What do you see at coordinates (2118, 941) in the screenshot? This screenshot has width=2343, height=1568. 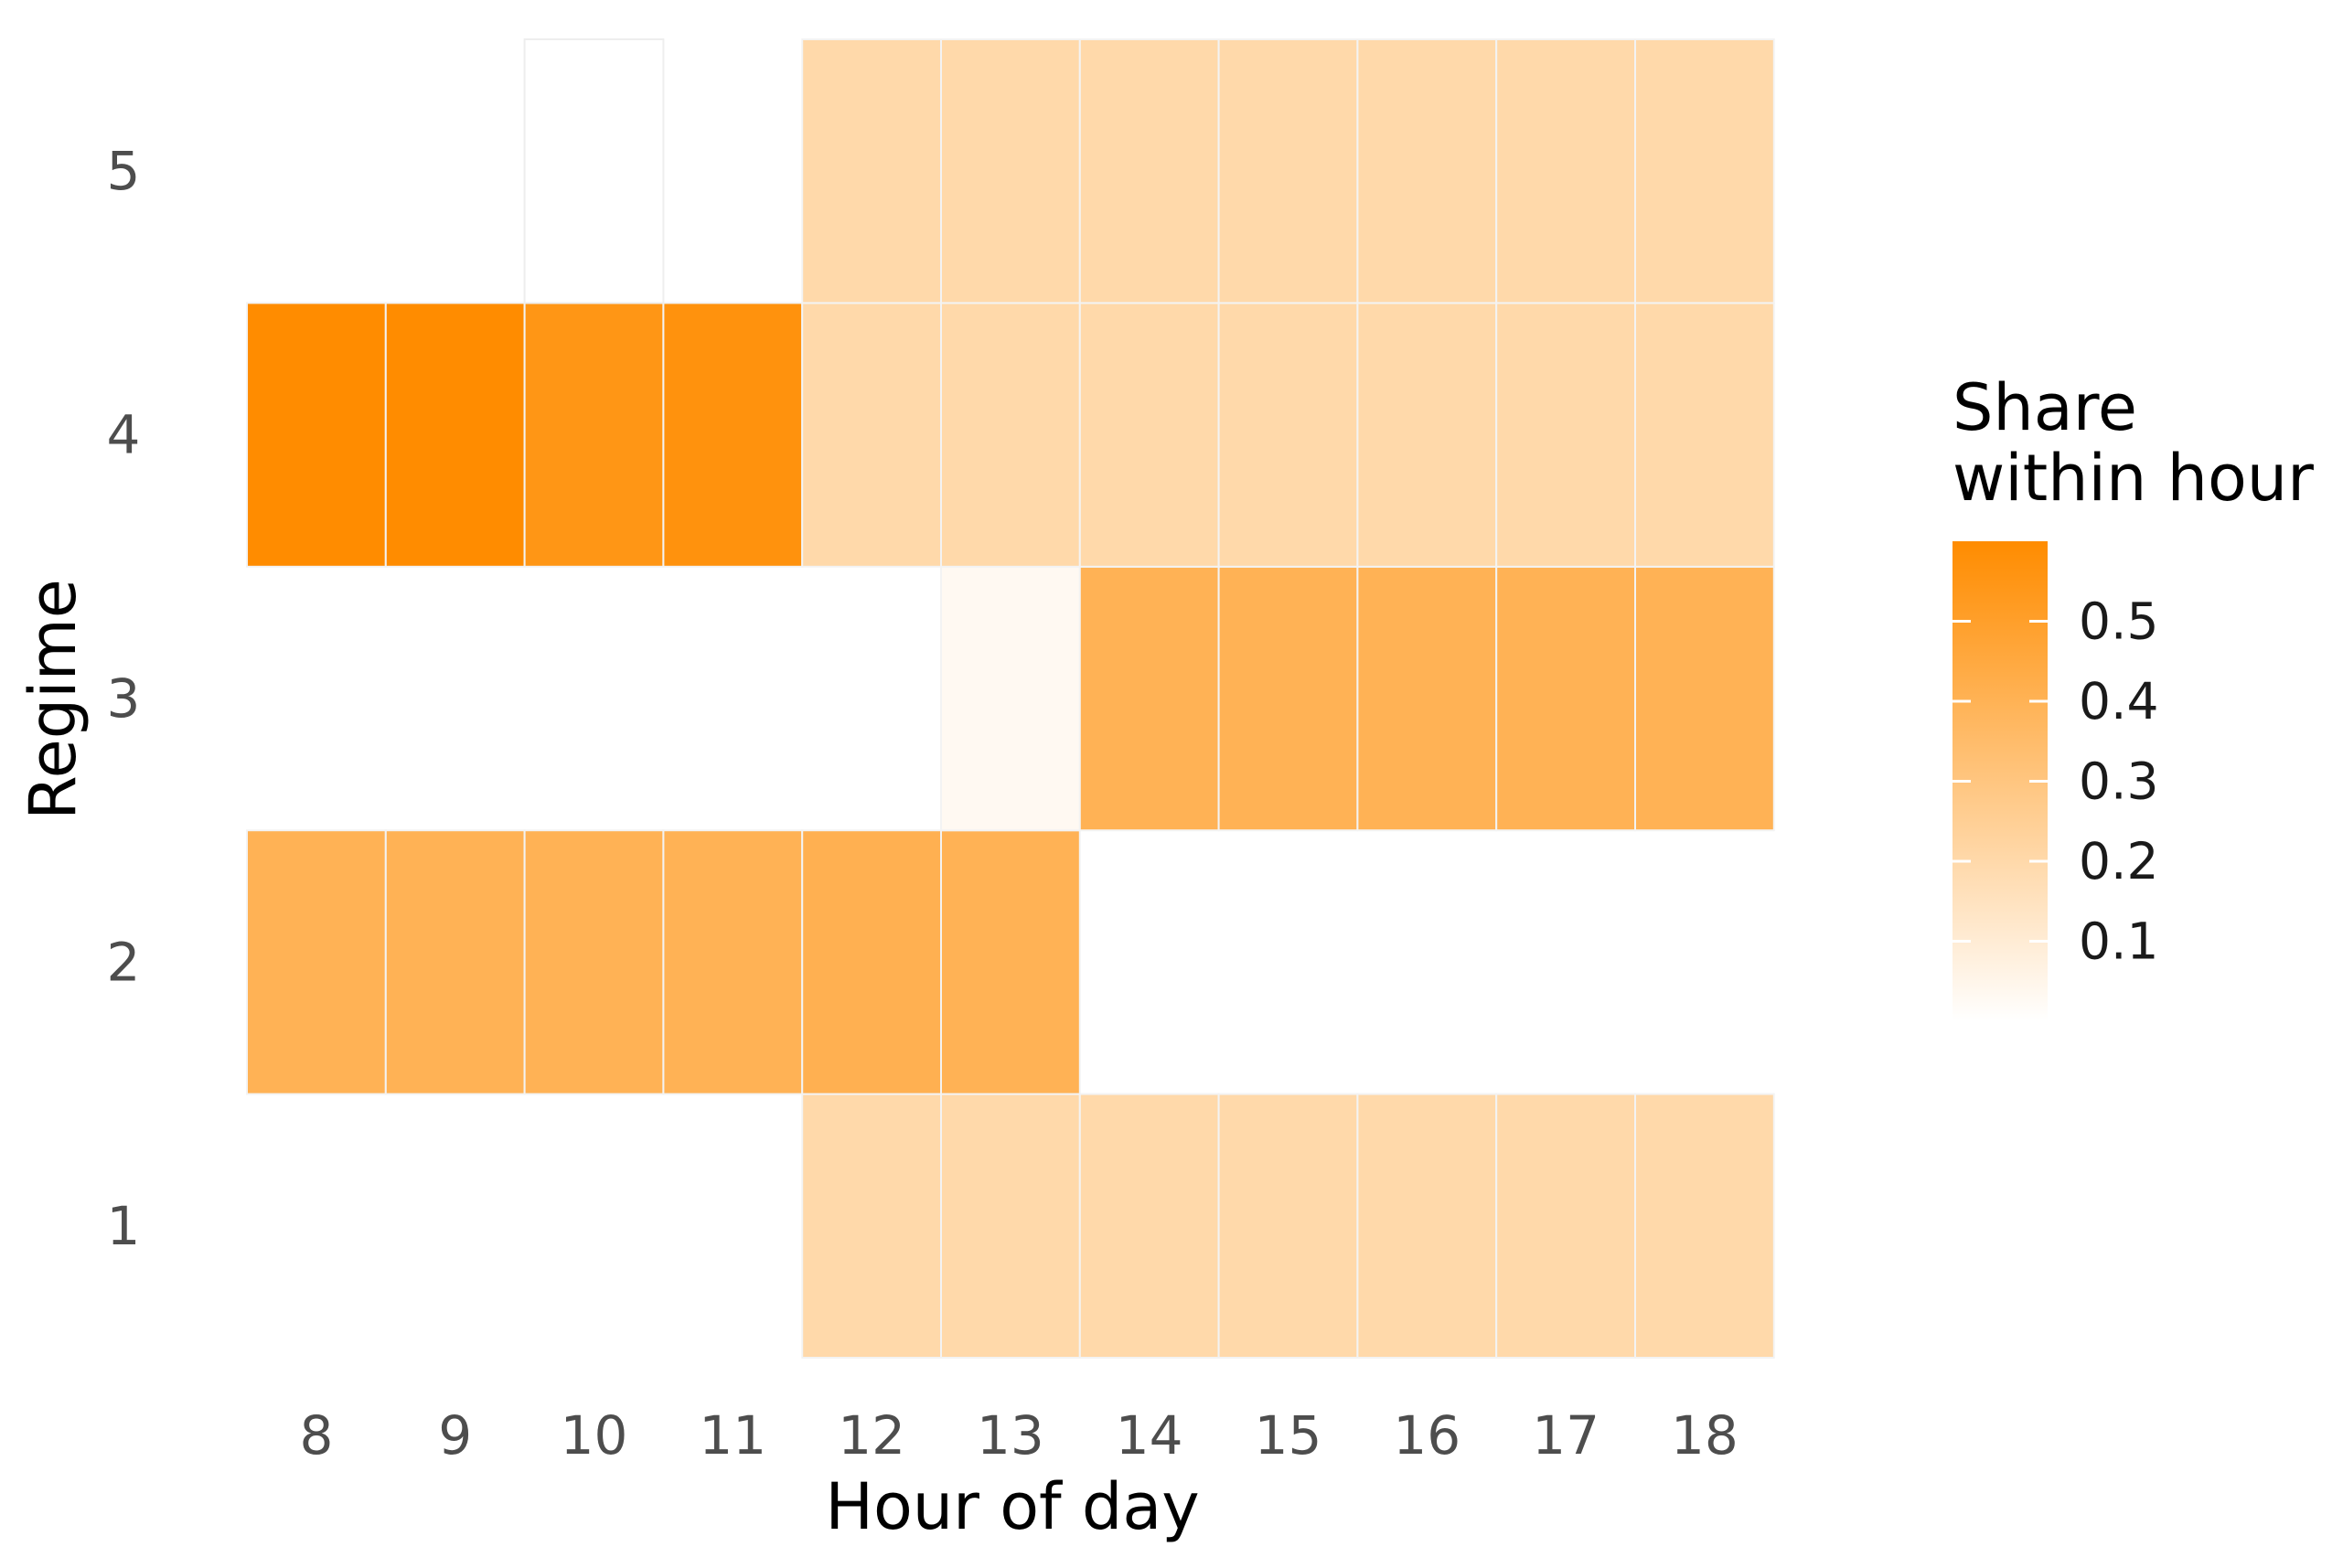 I see `legend-tick-label: 0.1` at bounding box center [2118, 941].